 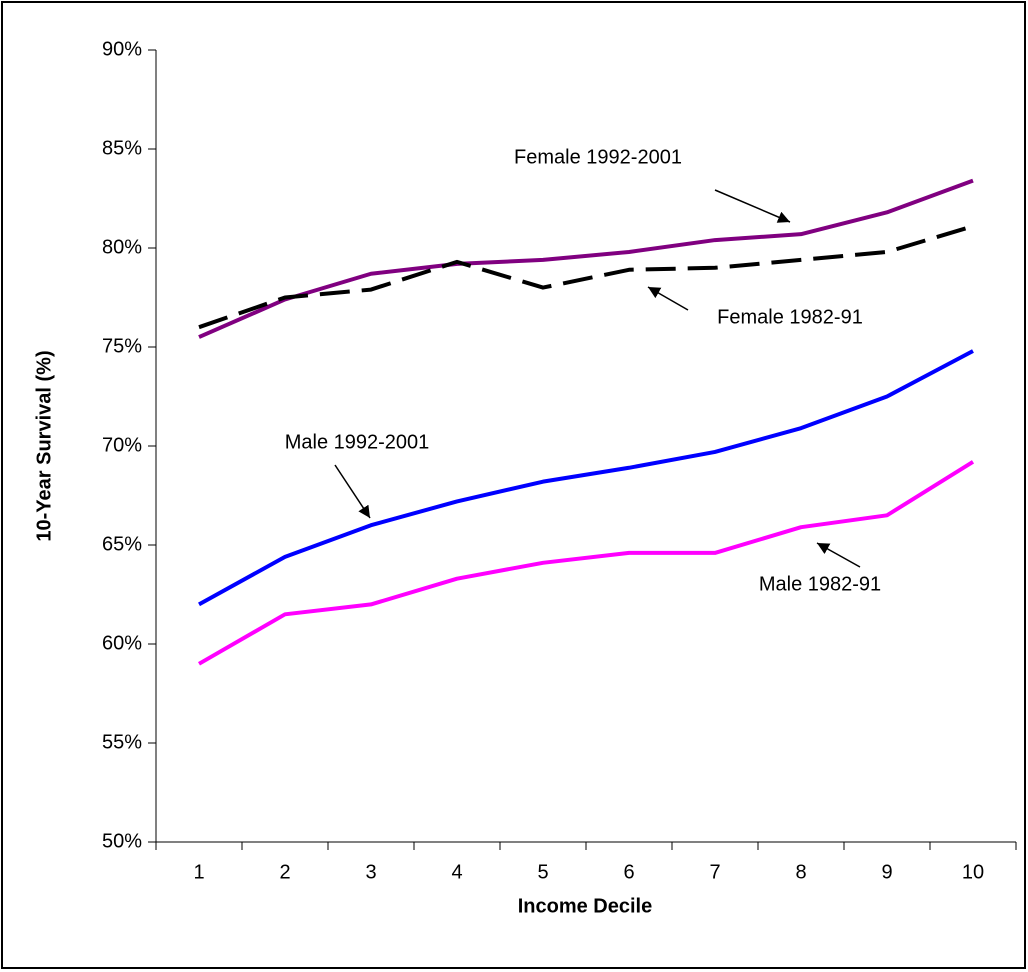 I want to click on y-tick-label: 70%, so click(x=122, y=445).